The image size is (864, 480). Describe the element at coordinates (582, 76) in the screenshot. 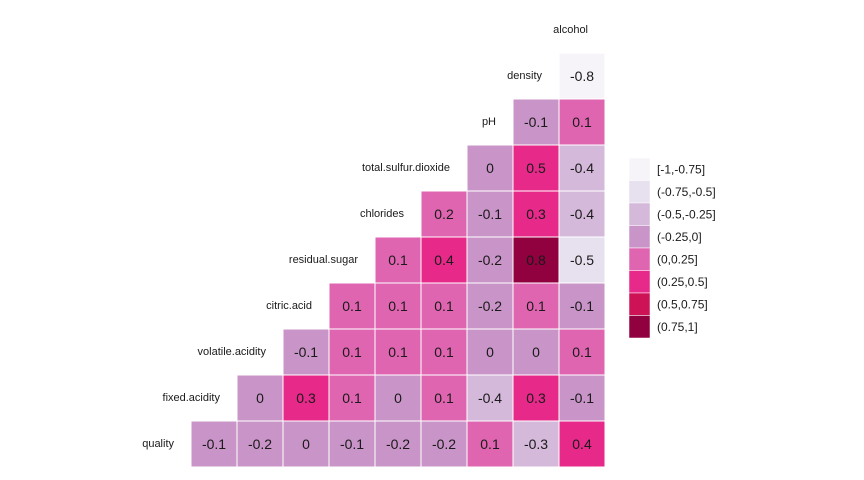

I see `cell-density-alcohol: -0.8` at that location.